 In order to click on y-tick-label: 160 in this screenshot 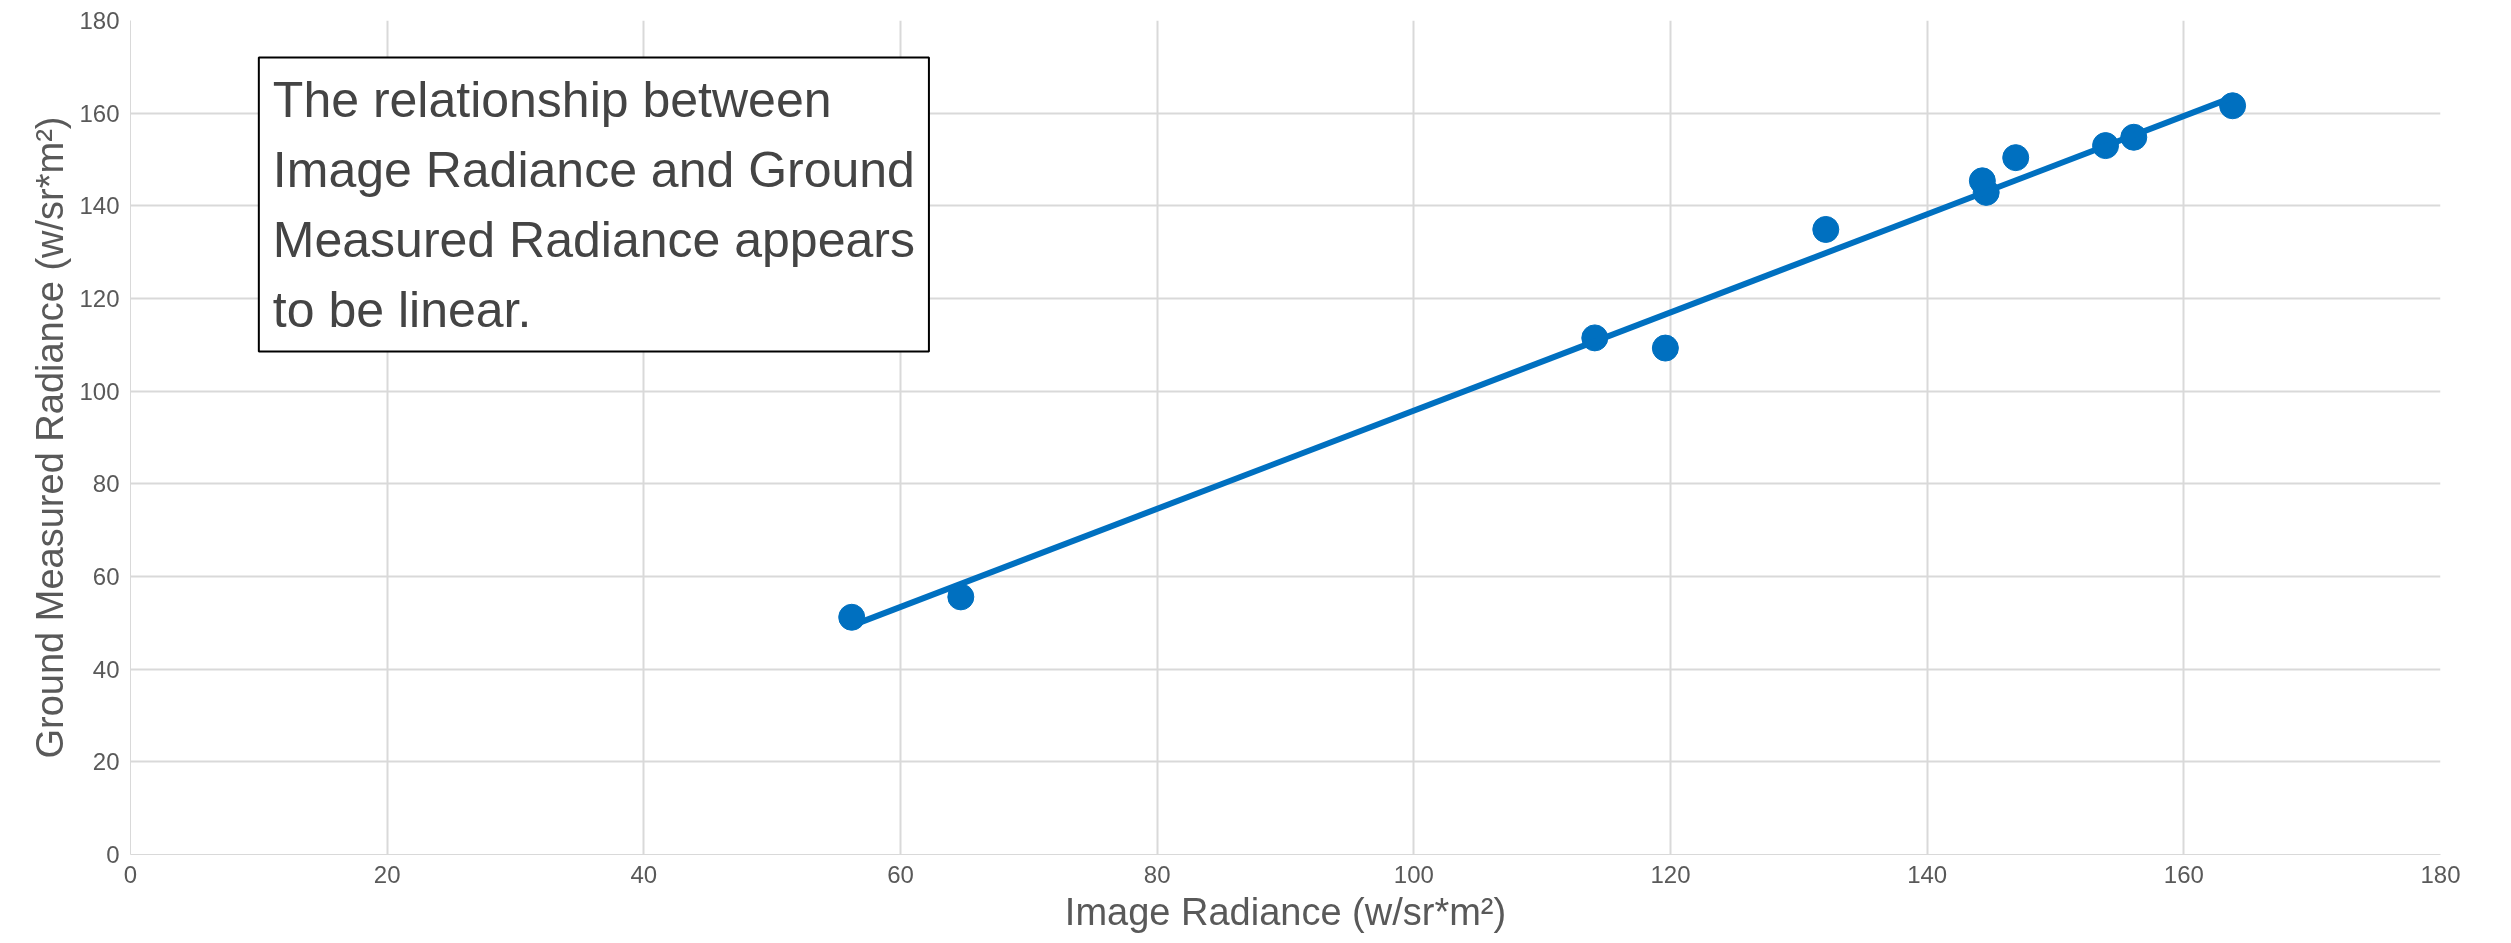, I will do `click(99, 113)`.